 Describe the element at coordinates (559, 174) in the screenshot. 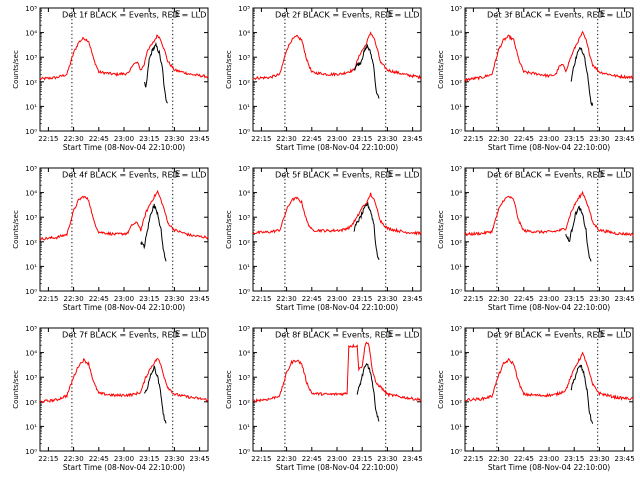

I see `panel-title: Det 6f BLACK = Events, RED = LLD` at that location.